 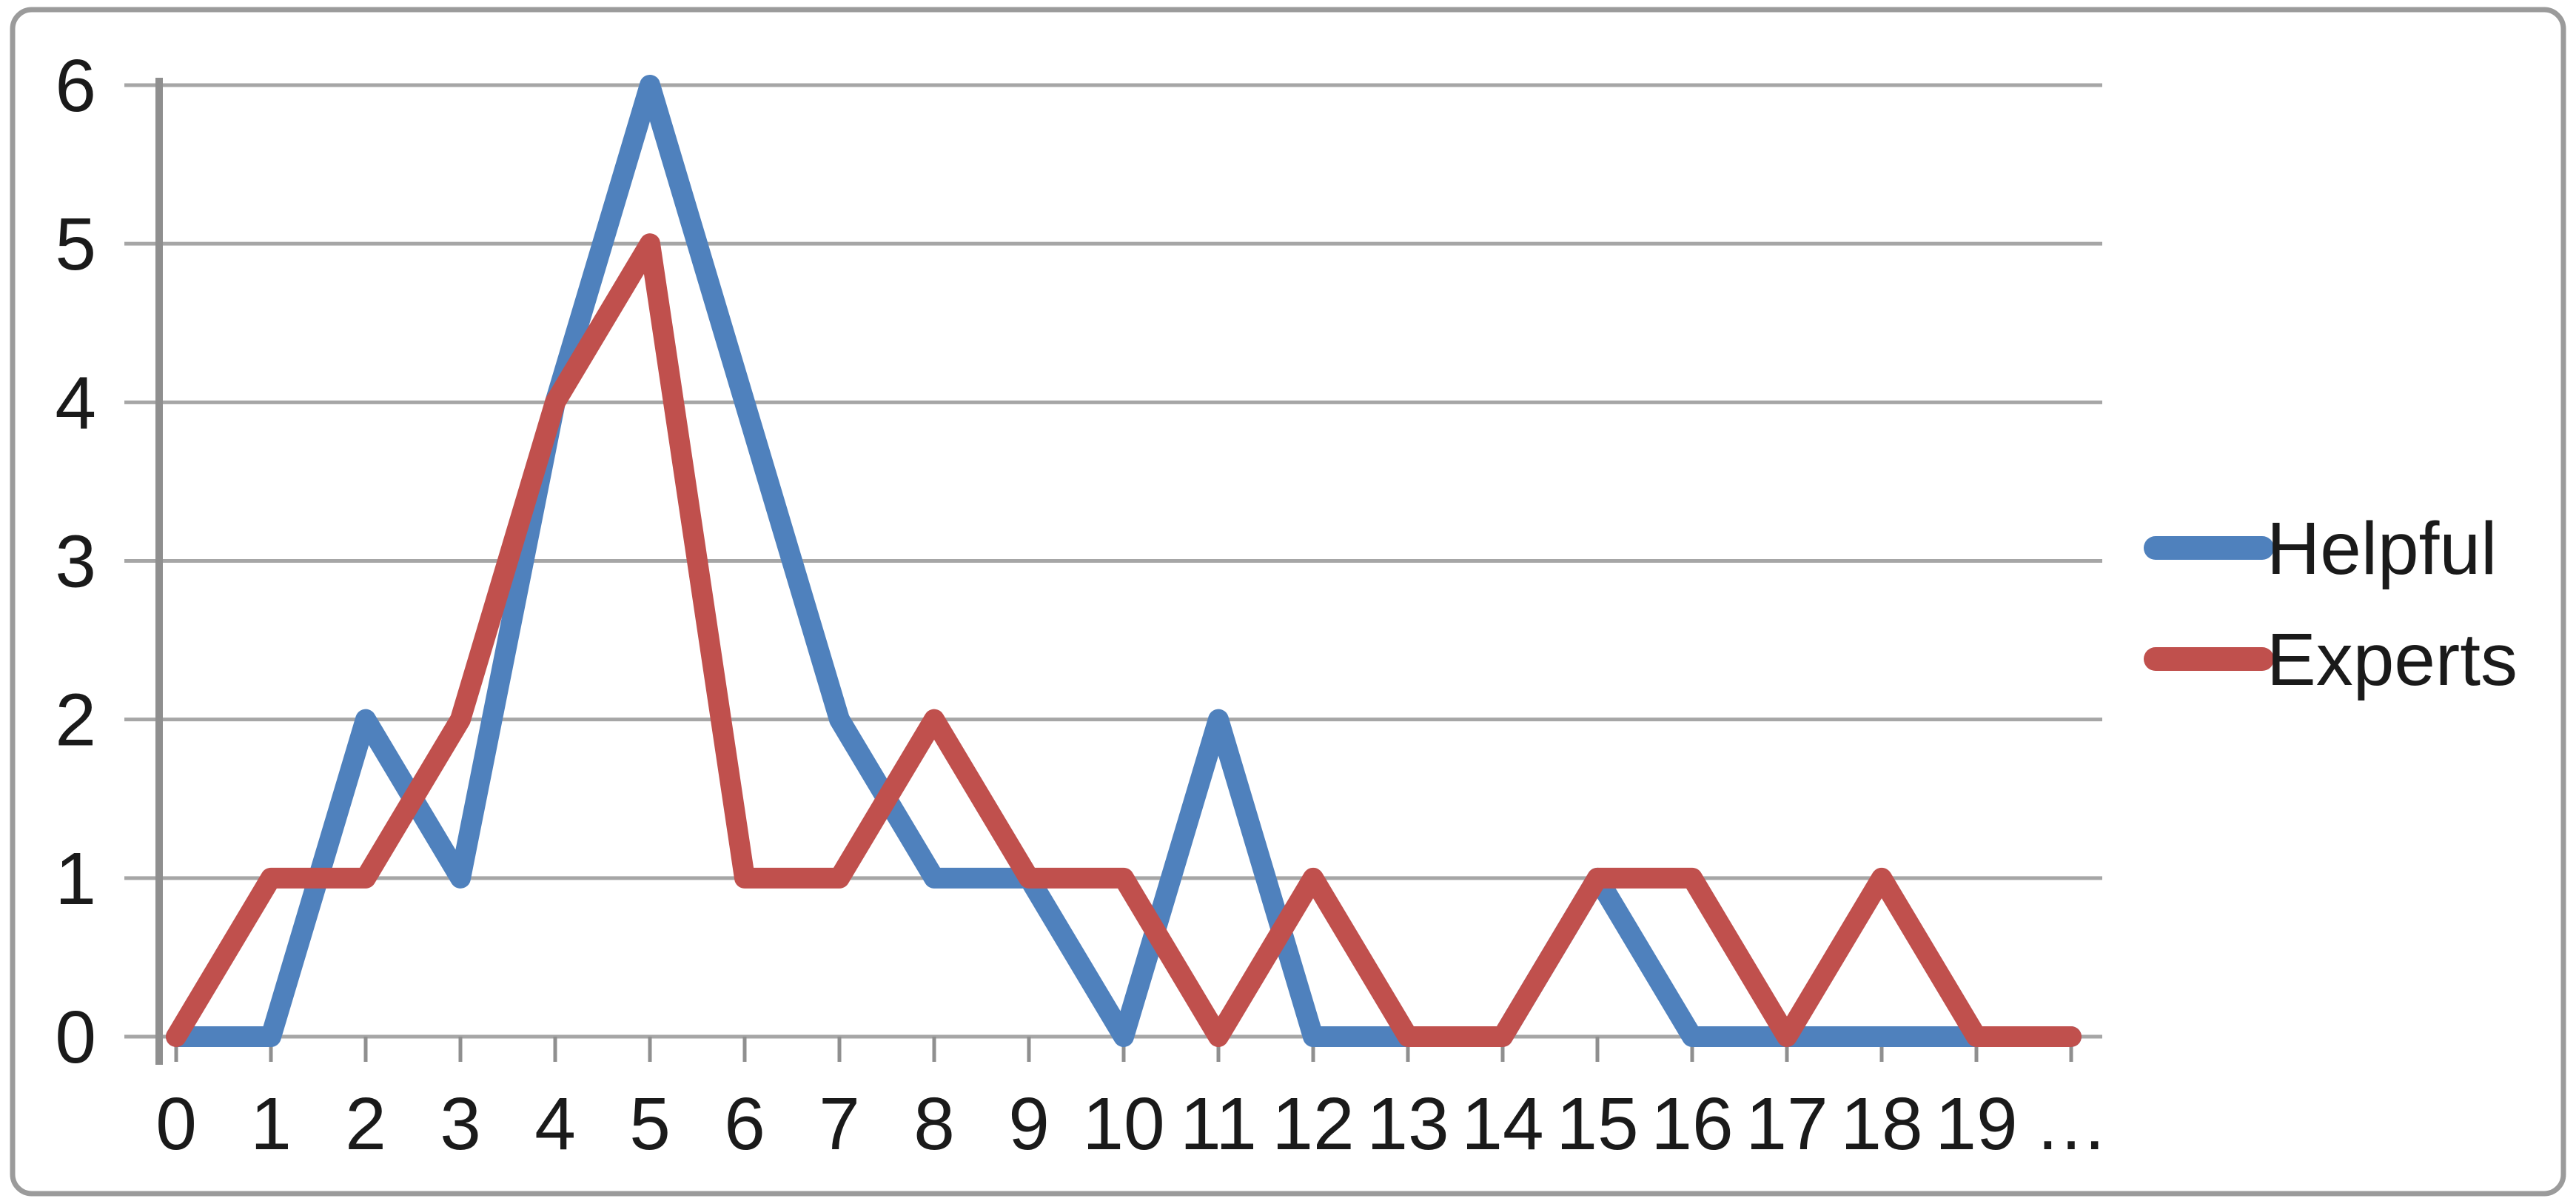 I want to click on x-axis-label-13: 13, so click(x=1407, y=1124).